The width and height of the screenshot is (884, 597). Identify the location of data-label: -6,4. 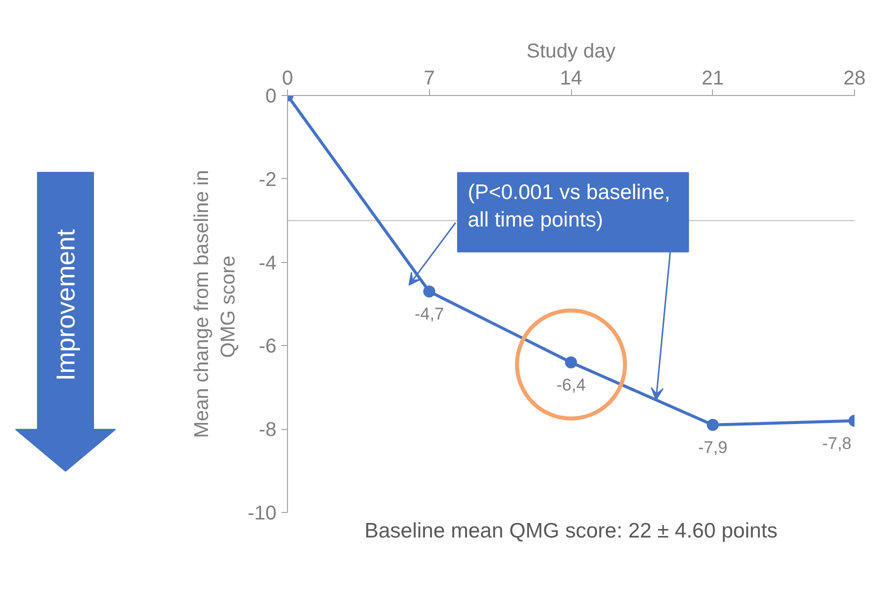
(571, 384).